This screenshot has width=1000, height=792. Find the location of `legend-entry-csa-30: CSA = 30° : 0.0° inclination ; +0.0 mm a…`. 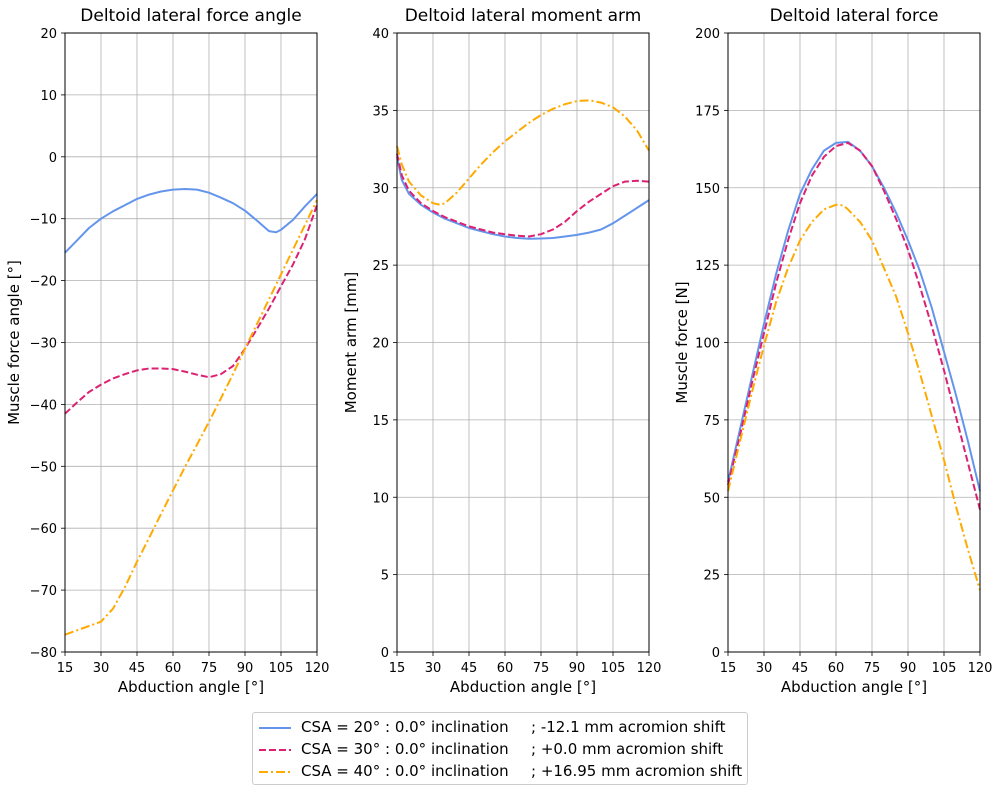

legend-entry-csa-30: CSA = 30° : 0.0° inclination ; +0.0 mm a… is located at coordinates (500, 749).